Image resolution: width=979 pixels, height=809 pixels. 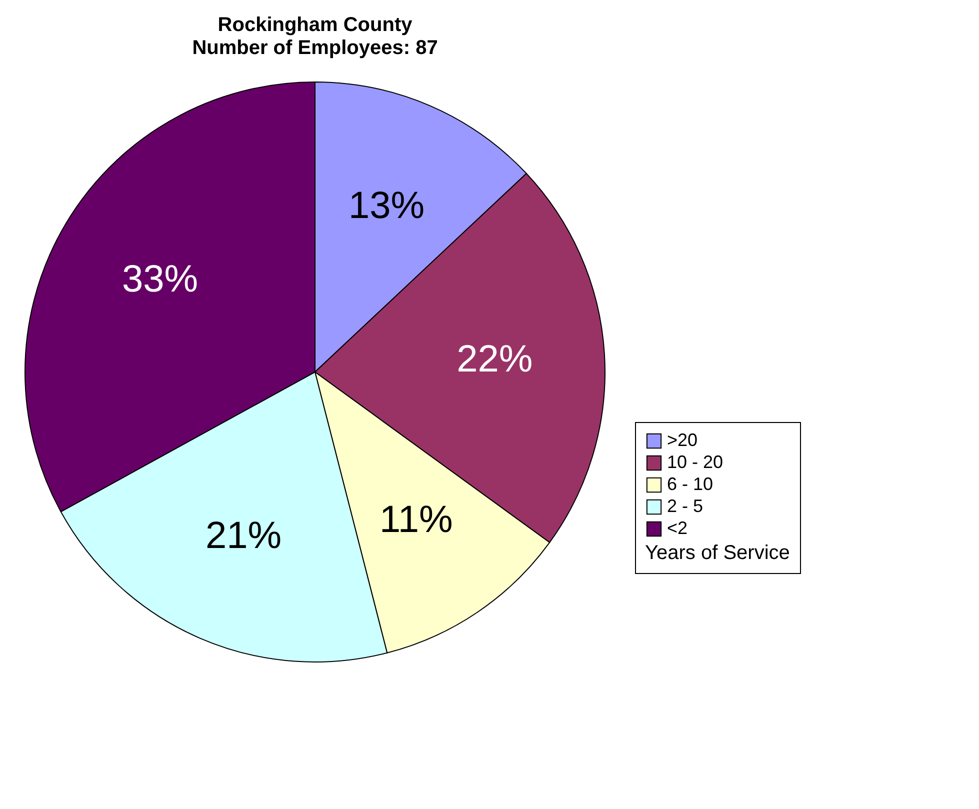 What do you see at coordinates (316, 25) in the screenshot?
I see `chart-title: Rockingham County` at bounding box center [316, 25].